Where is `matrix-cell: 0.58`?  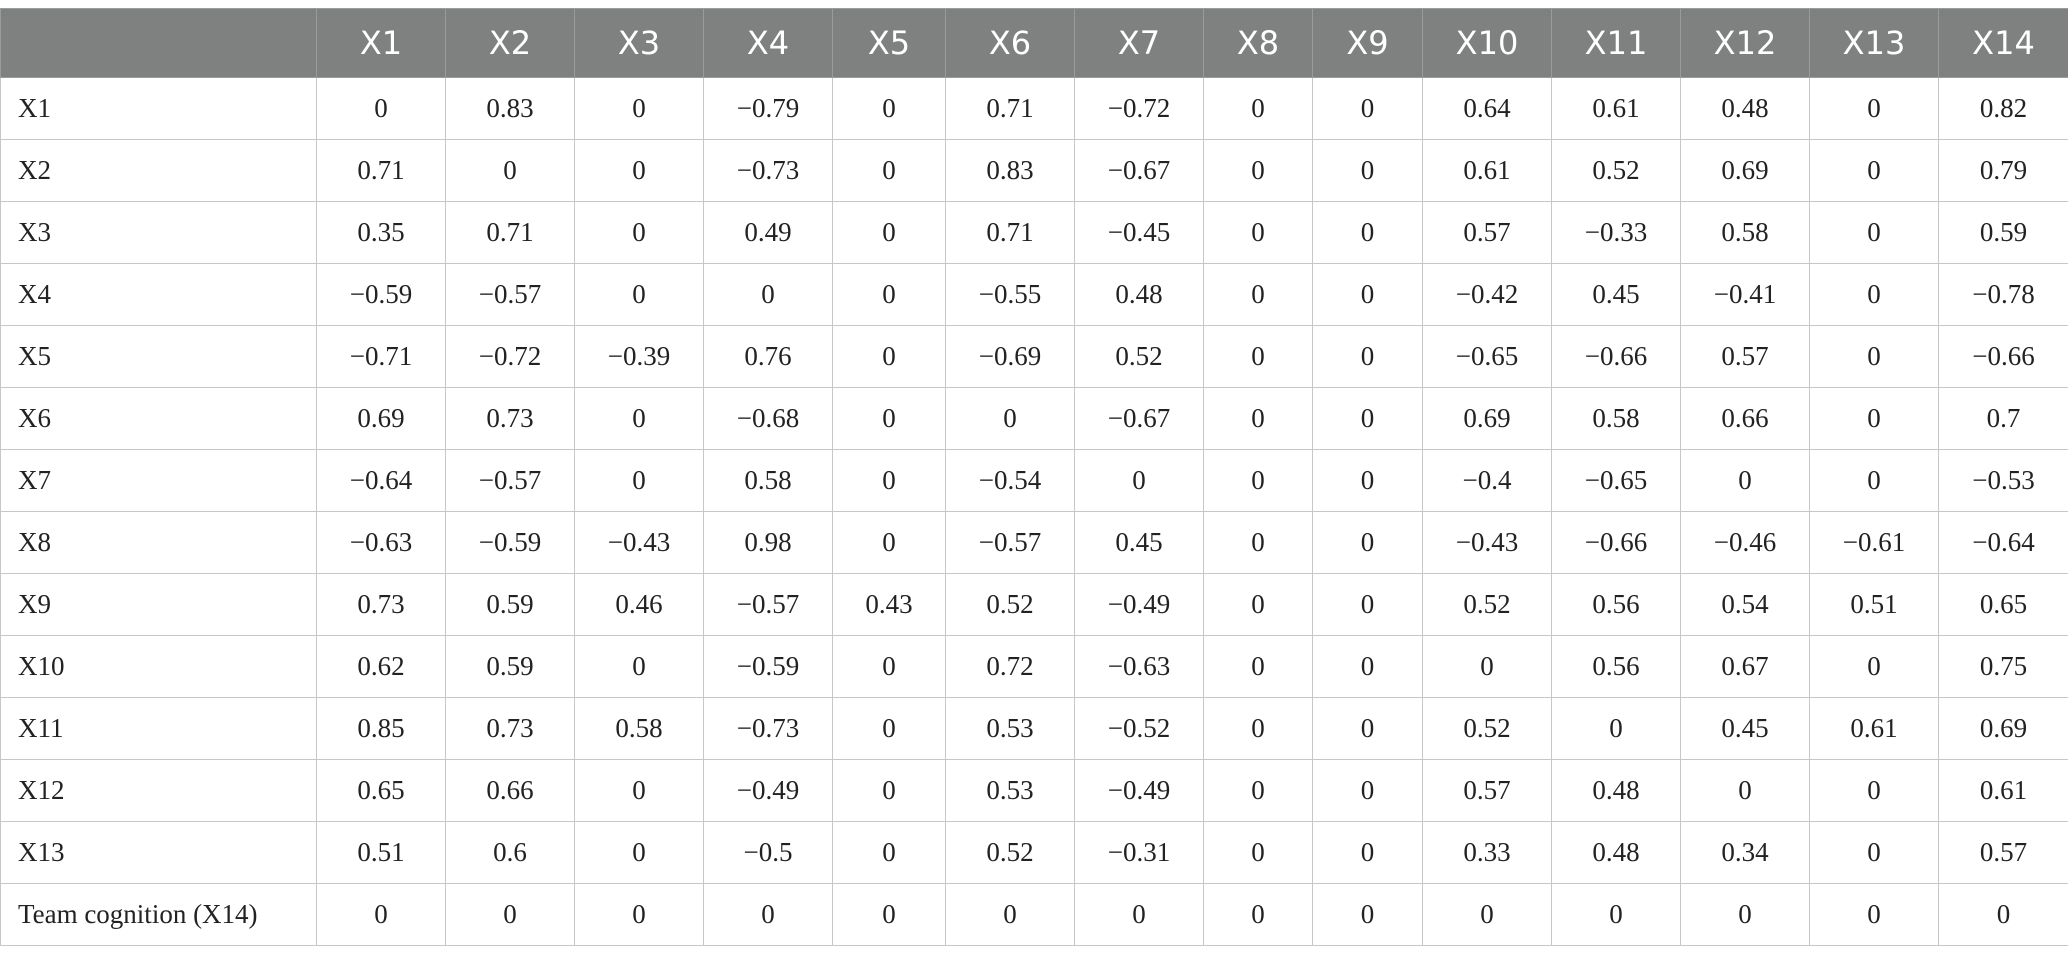
matrix-cell: 0.58 is located at coordinates (768, 480).